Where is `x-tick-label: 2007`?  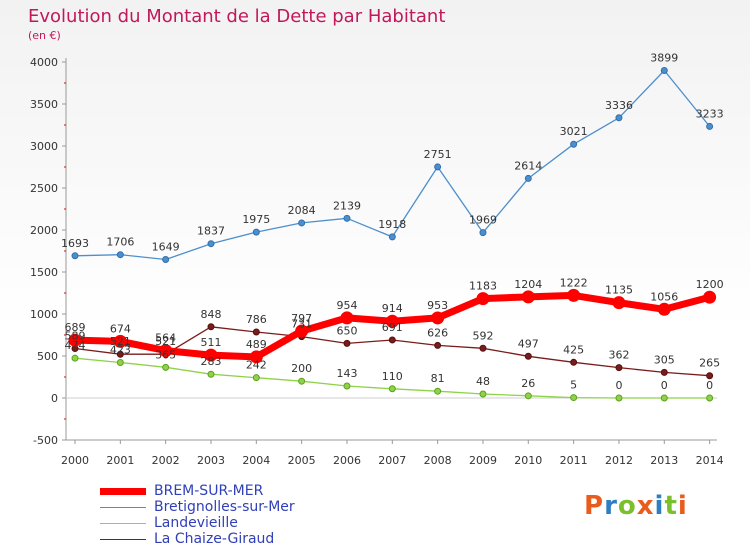
x-tick-label: 2007 is located at coordinates (392, 460).